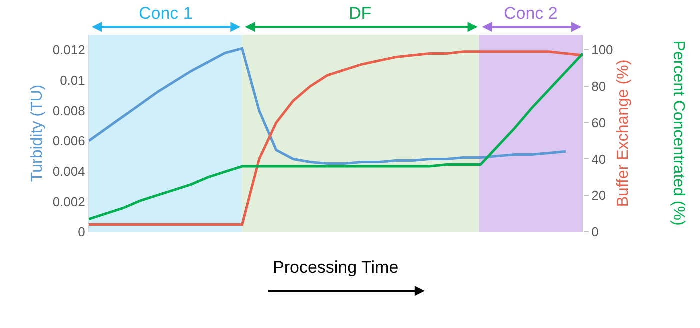  I want to click on y2-tick-label: 100, so click(603, 50).